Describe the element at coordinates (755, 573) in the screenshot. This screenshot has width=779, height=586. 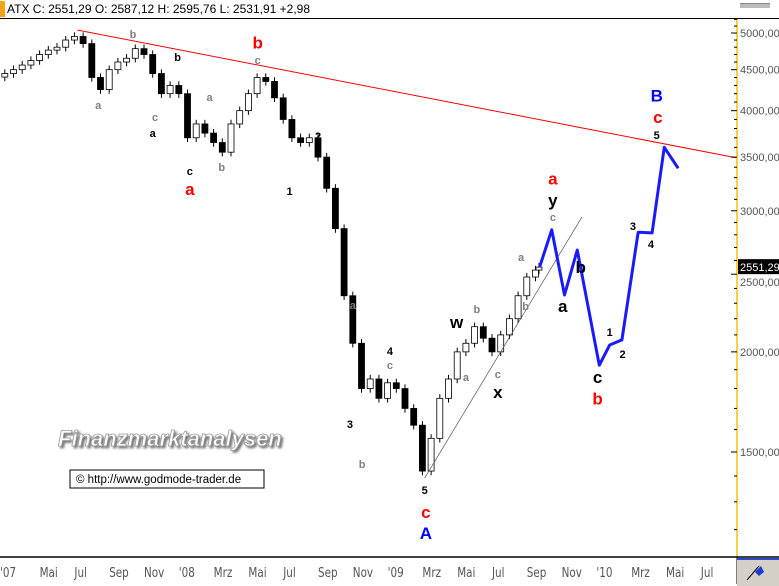
I see `pen-icon` at that location.